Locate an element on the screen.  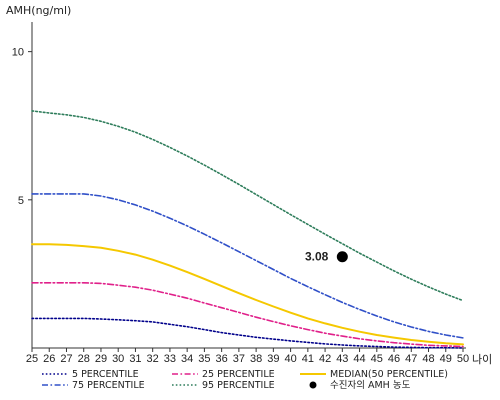
x-tick-label: 34 is located at coordinates (187, 359).